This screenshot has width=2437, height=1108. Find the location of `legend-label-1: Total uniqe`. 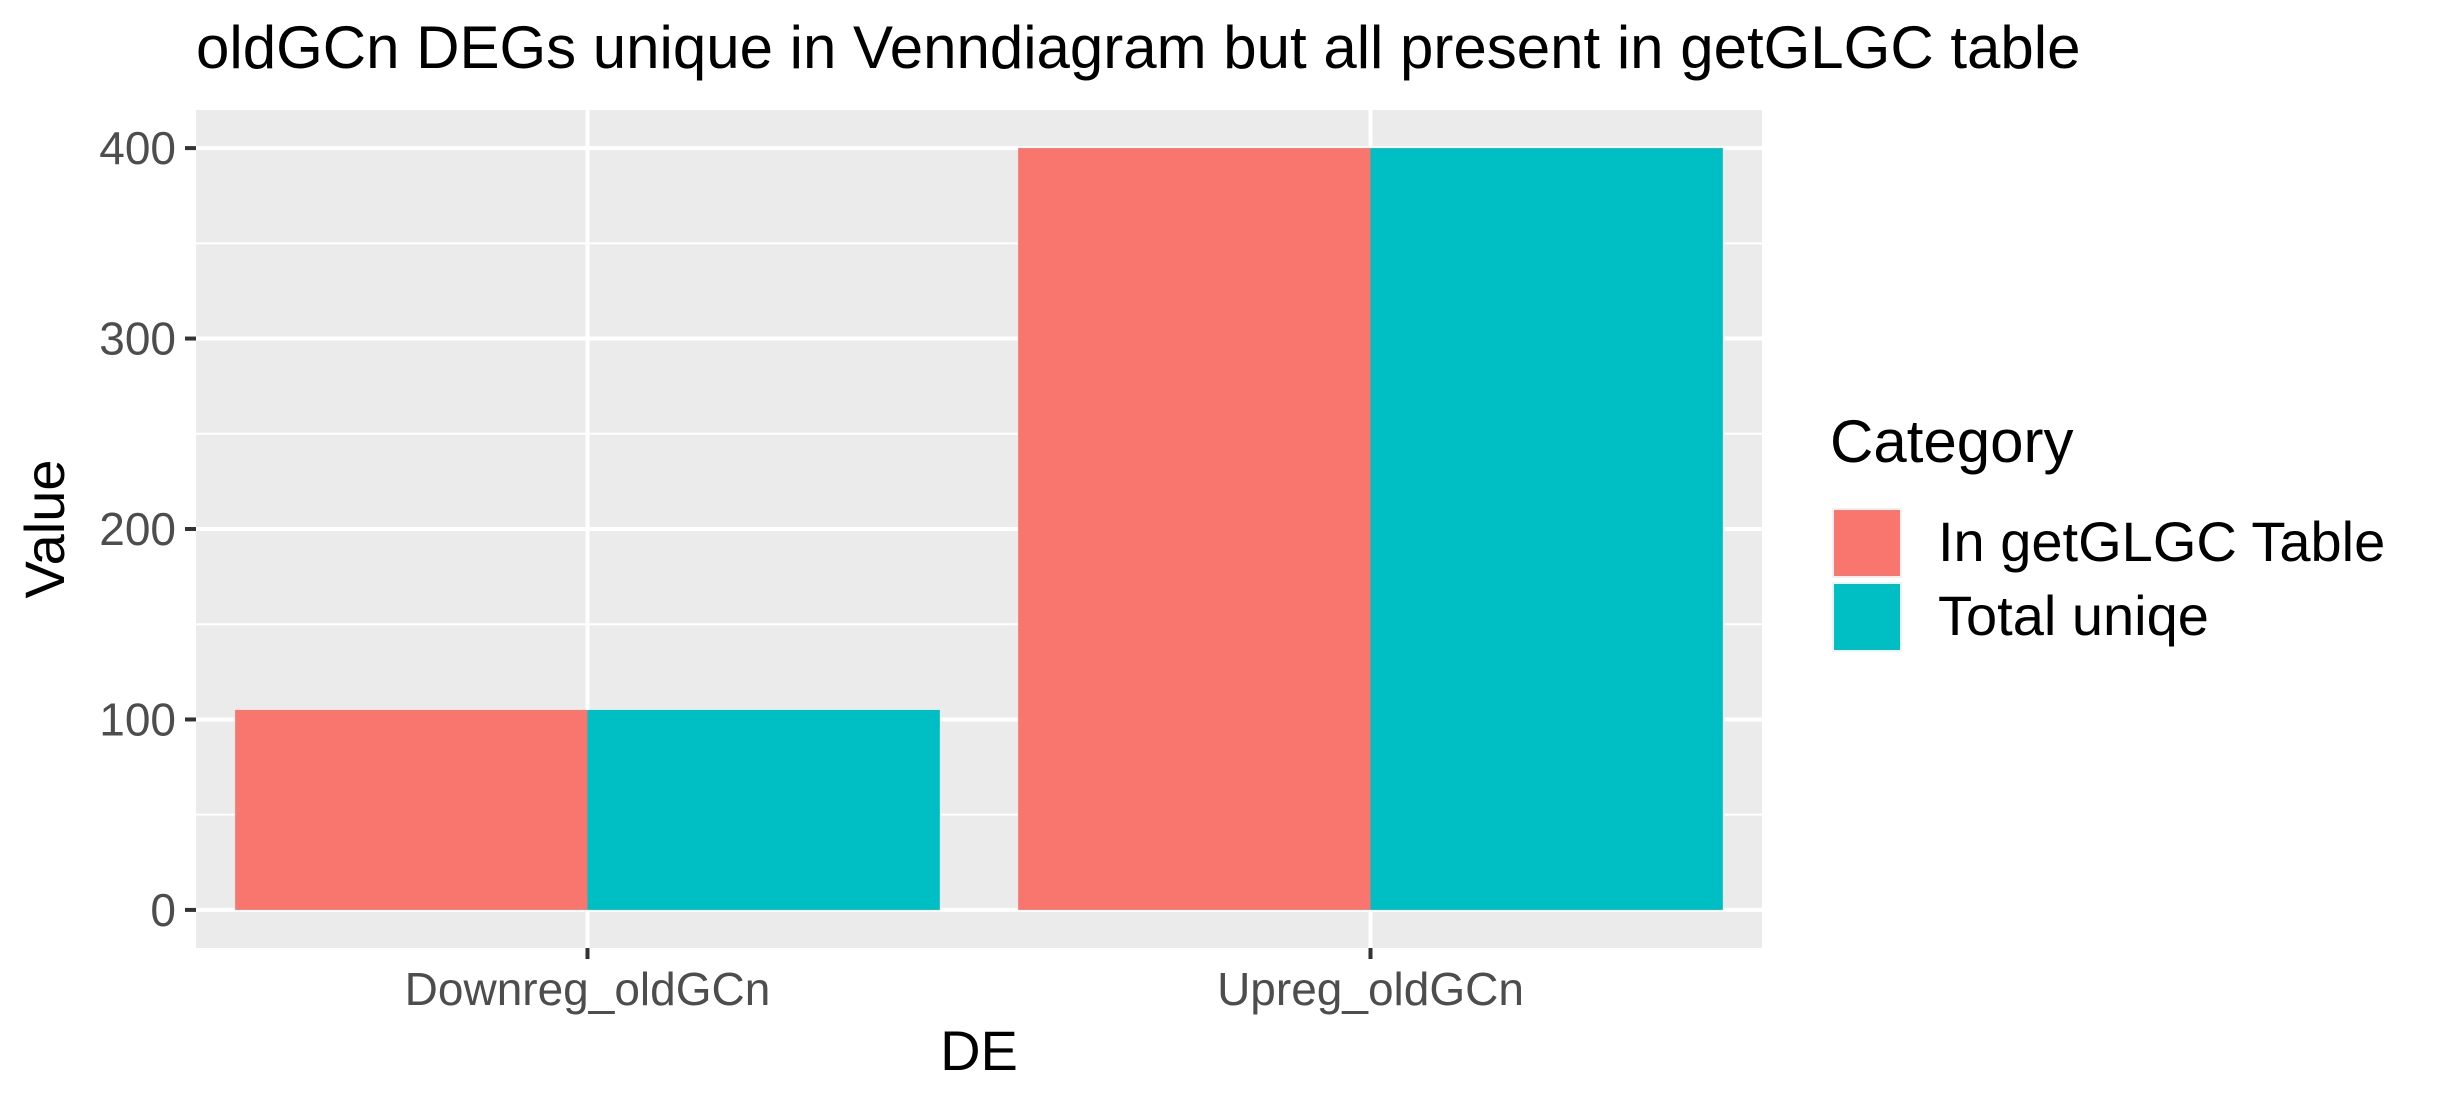

legend-label-1: Total uniqe is located at coordinates (2073, 615).